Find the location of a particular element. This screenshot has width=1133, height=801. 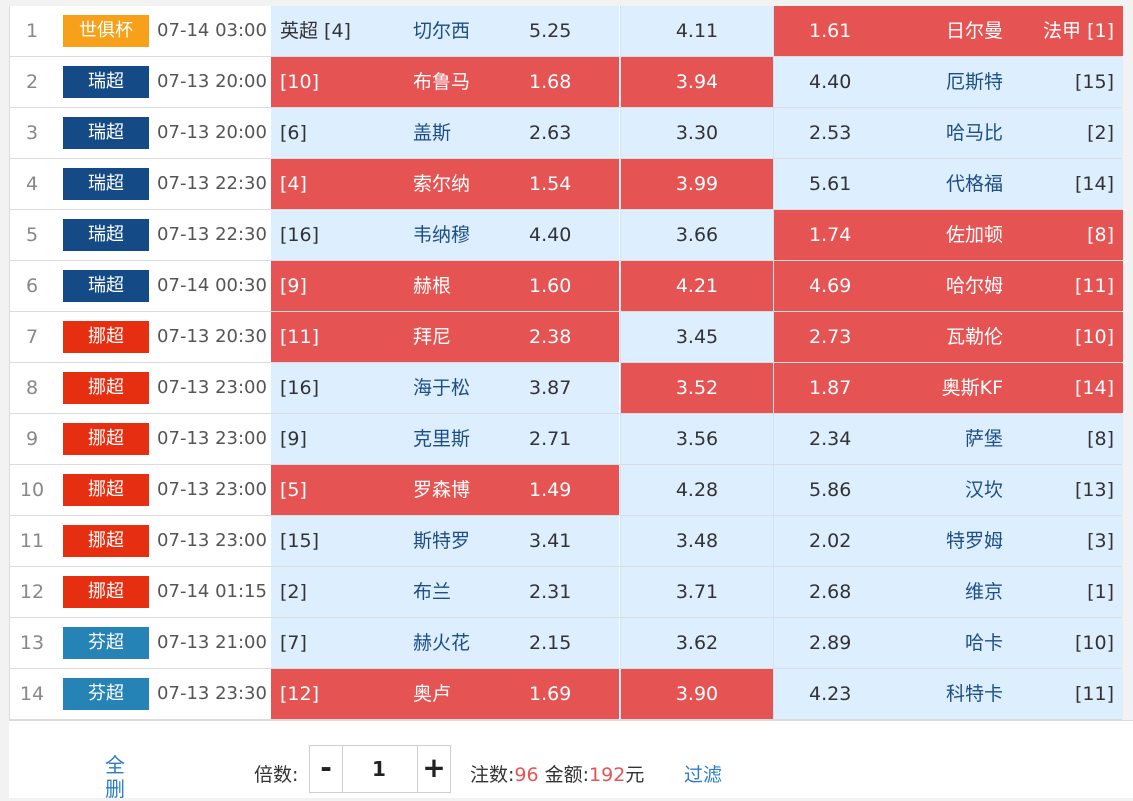

filter-link: 过滤 is located at coordinates (703, 775).